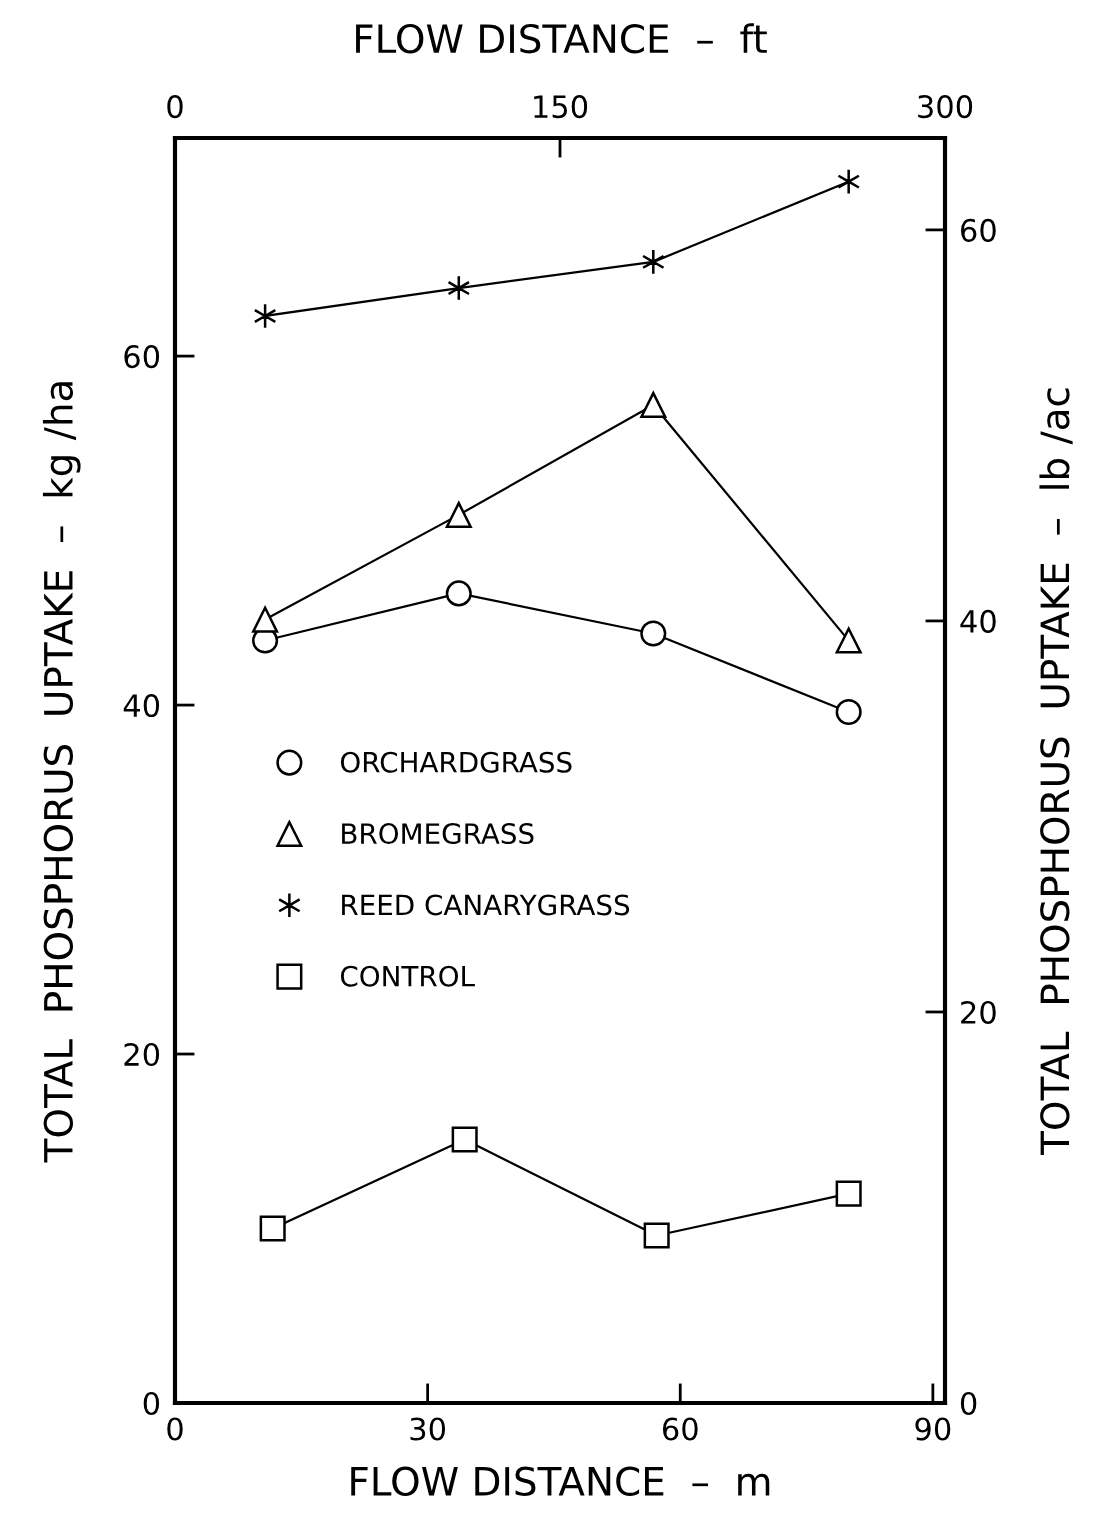  Describe the element at coordinates (486, 905) in the screenshot. I see `legend-label: REED CANARYGRASS` at that location.